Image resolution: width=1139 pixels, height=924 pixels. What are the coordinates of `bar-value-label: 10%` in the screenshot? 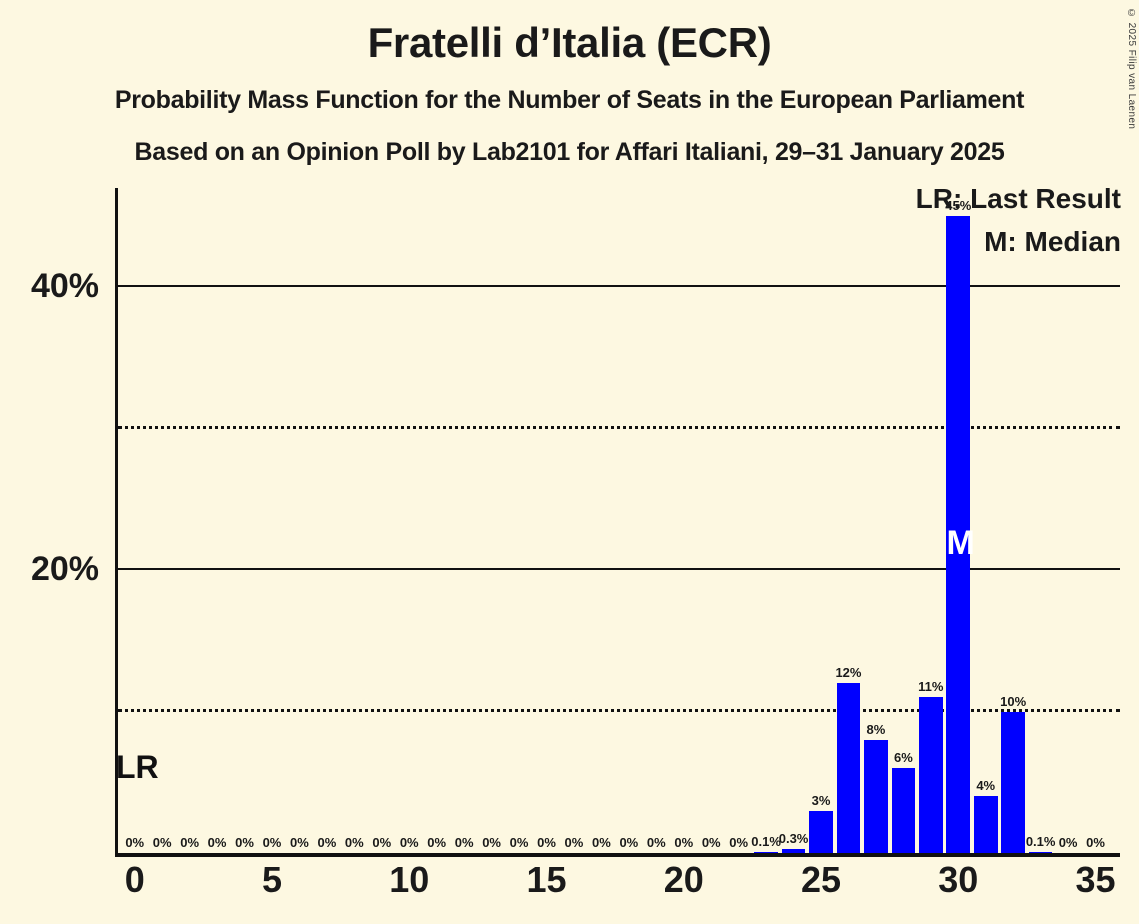 It's located at (1013, 701).